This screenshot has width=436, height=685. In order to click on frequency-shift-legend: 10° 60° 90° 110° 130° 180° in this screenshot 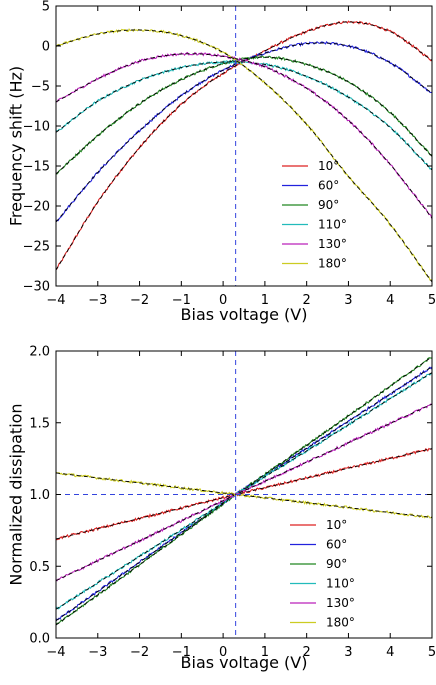, I will do `click(314, 215)`.